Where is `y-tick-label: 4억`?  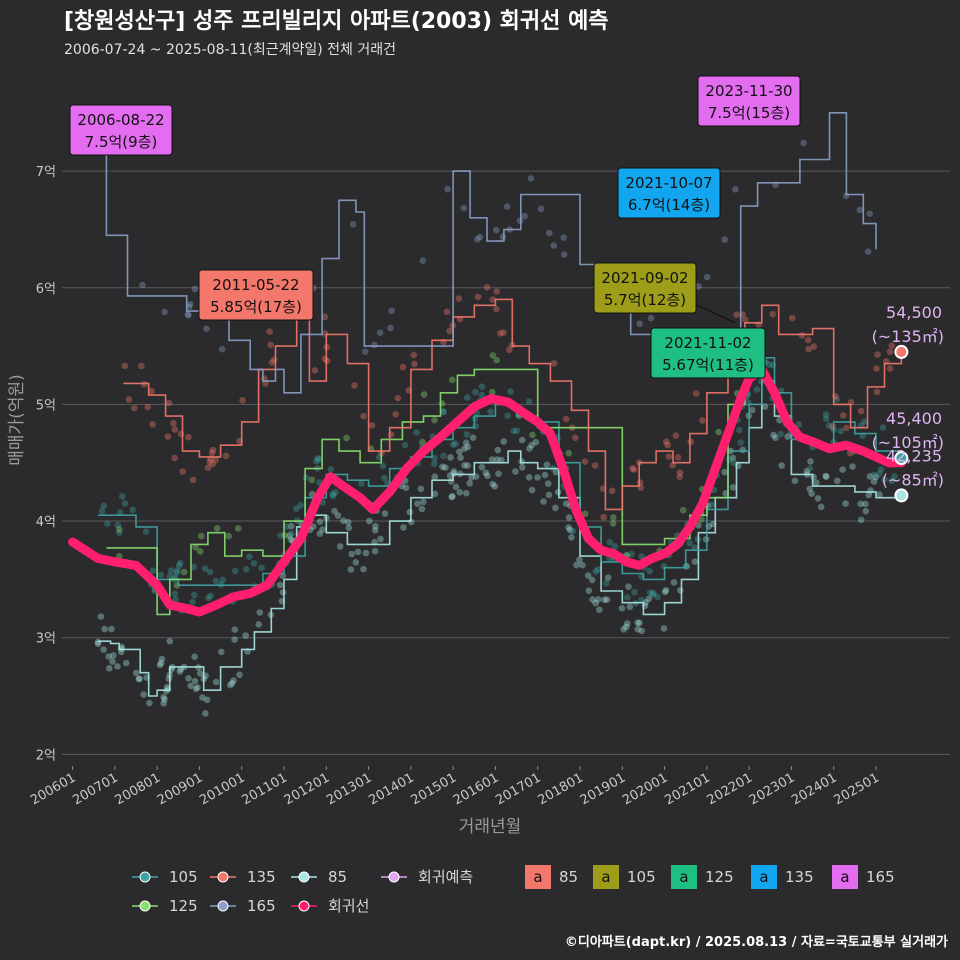
y-tick-label: 4억 is located at coordinates (46, 522).